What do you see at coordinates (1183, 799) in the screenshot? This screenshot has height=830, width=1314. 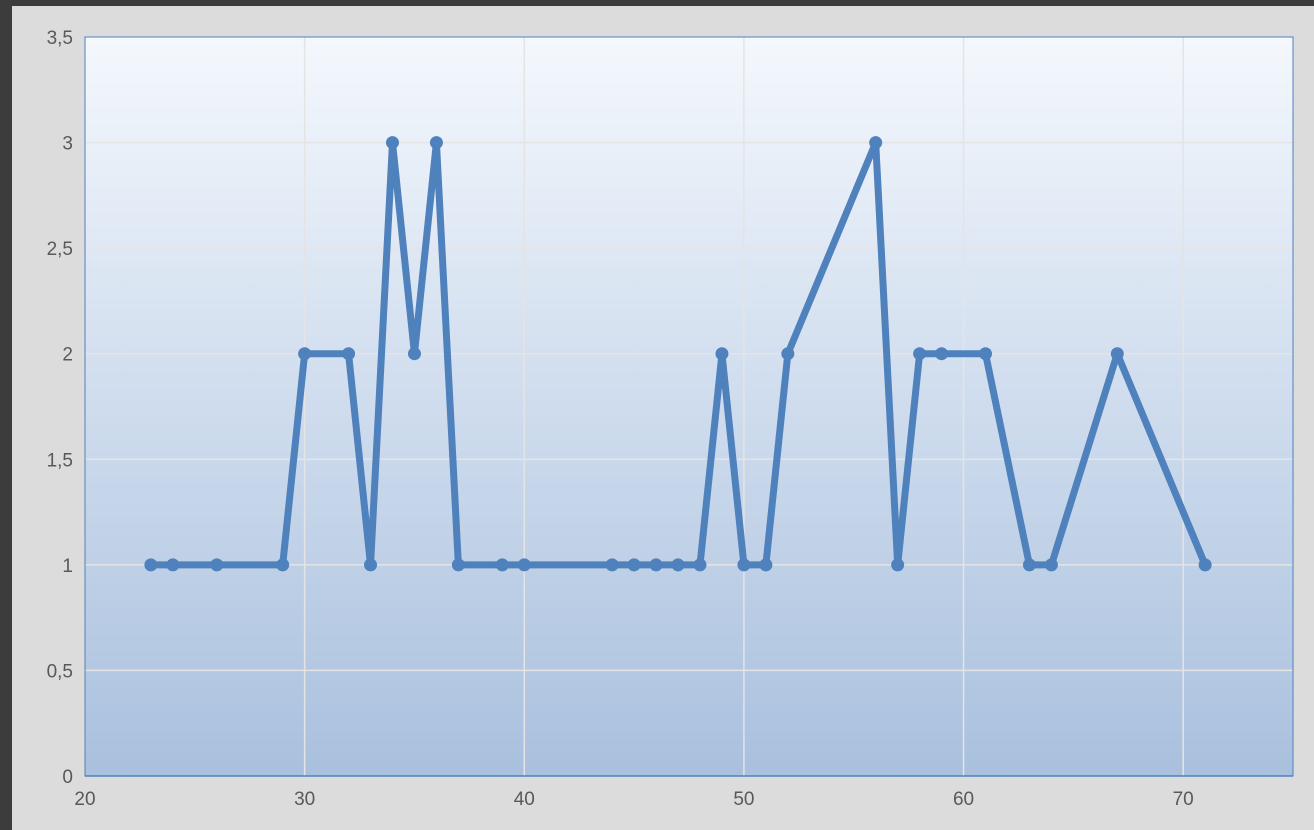 I see `x-tick-label: 70` at bounding box center [1183, 799].